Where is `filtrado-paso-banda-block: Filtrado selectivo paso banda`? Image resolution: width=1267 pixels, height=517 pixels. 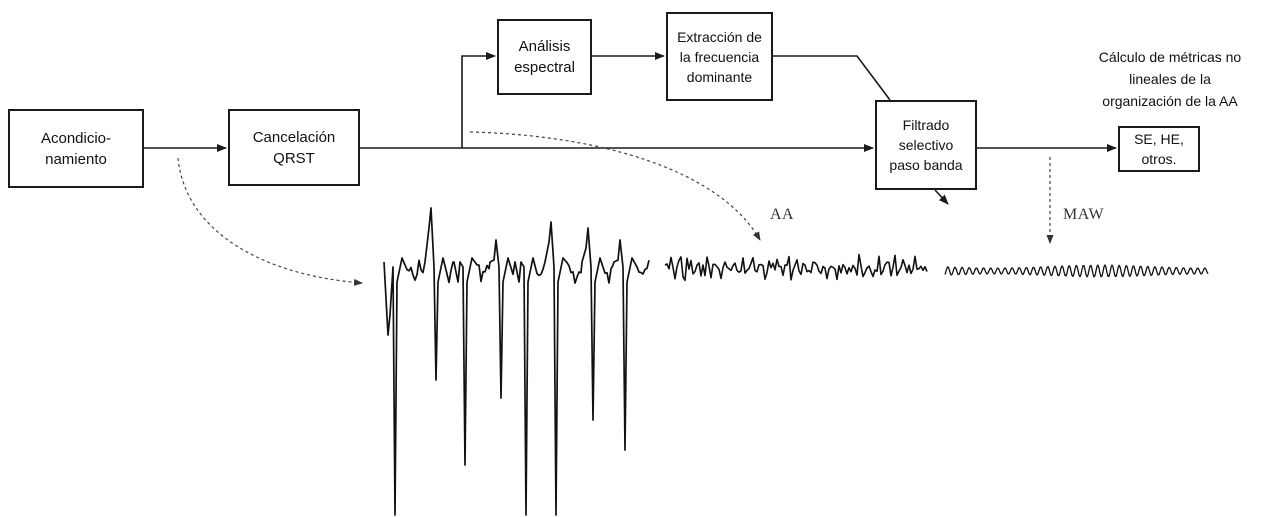
filtrado-paso-banda-block: Filtrado selectivo paso banda is located at coordinates (926, 145).